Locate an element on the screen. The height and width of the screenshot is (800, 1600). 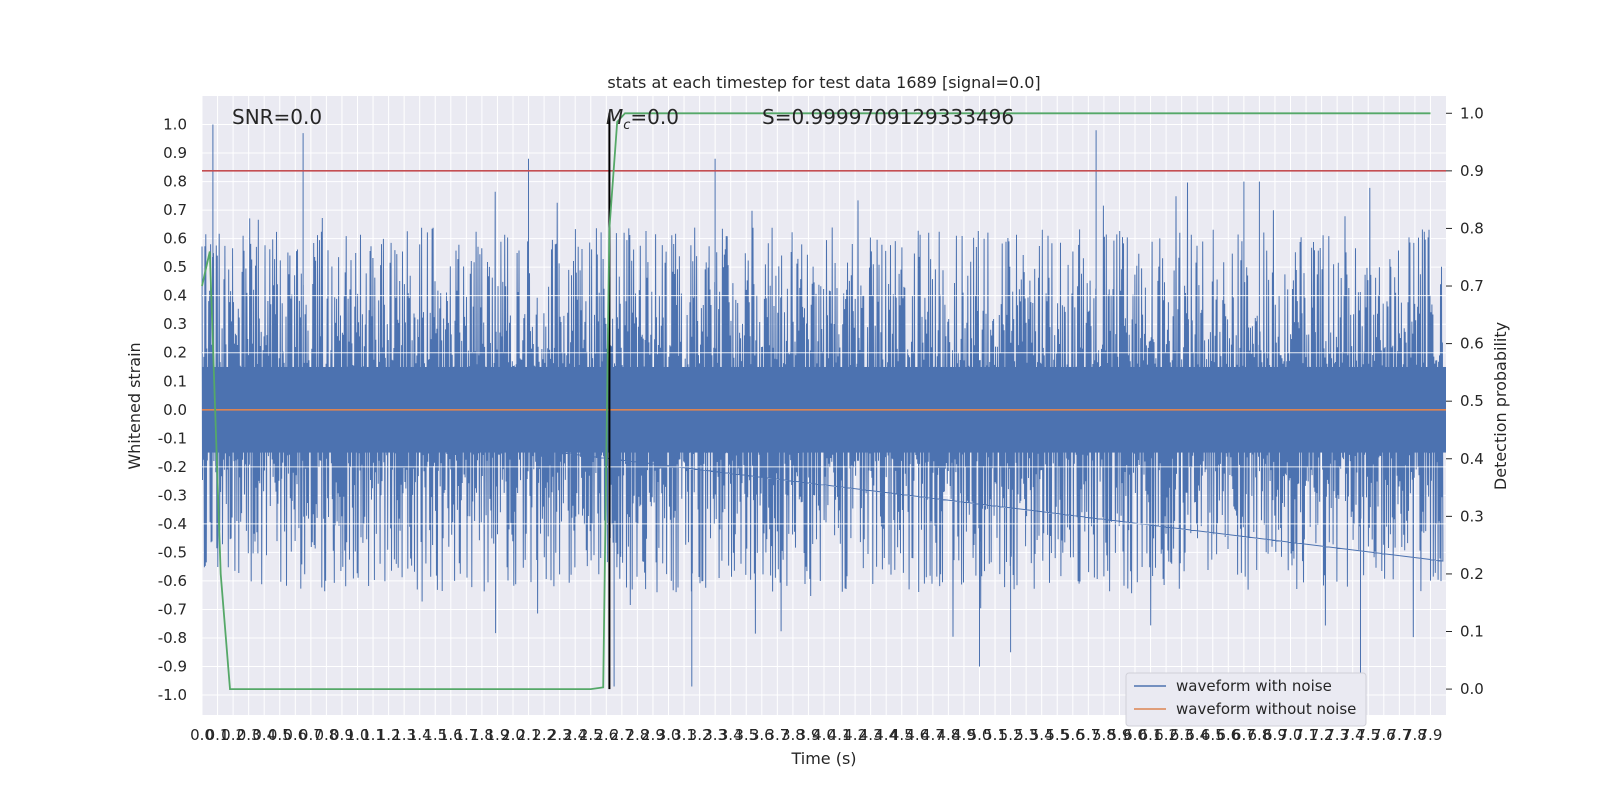
x-tick-label: 4.6 is located at coordinates (917, 735).